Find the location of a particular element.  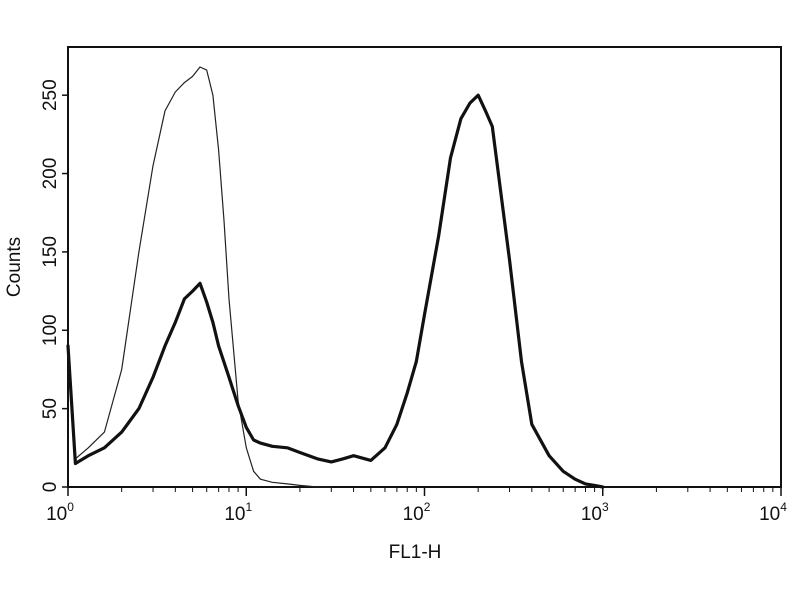

x-tick-label: 10² is located at coordinates (417, 512).